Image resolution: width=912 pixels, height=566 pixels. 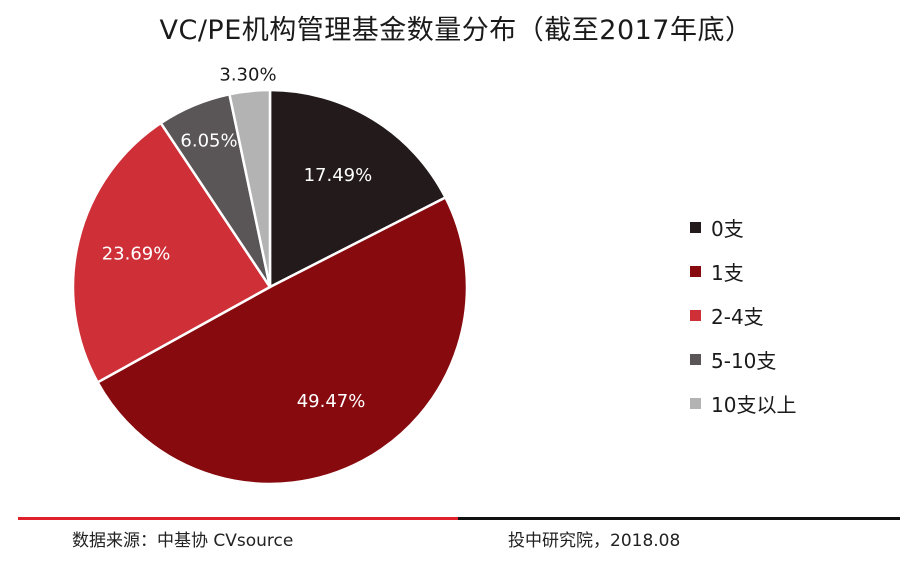 What do you see at coordinates (790, 227) in the screenshot?
I see `legend-item-1: 0支` at bounding box center [790, 227].